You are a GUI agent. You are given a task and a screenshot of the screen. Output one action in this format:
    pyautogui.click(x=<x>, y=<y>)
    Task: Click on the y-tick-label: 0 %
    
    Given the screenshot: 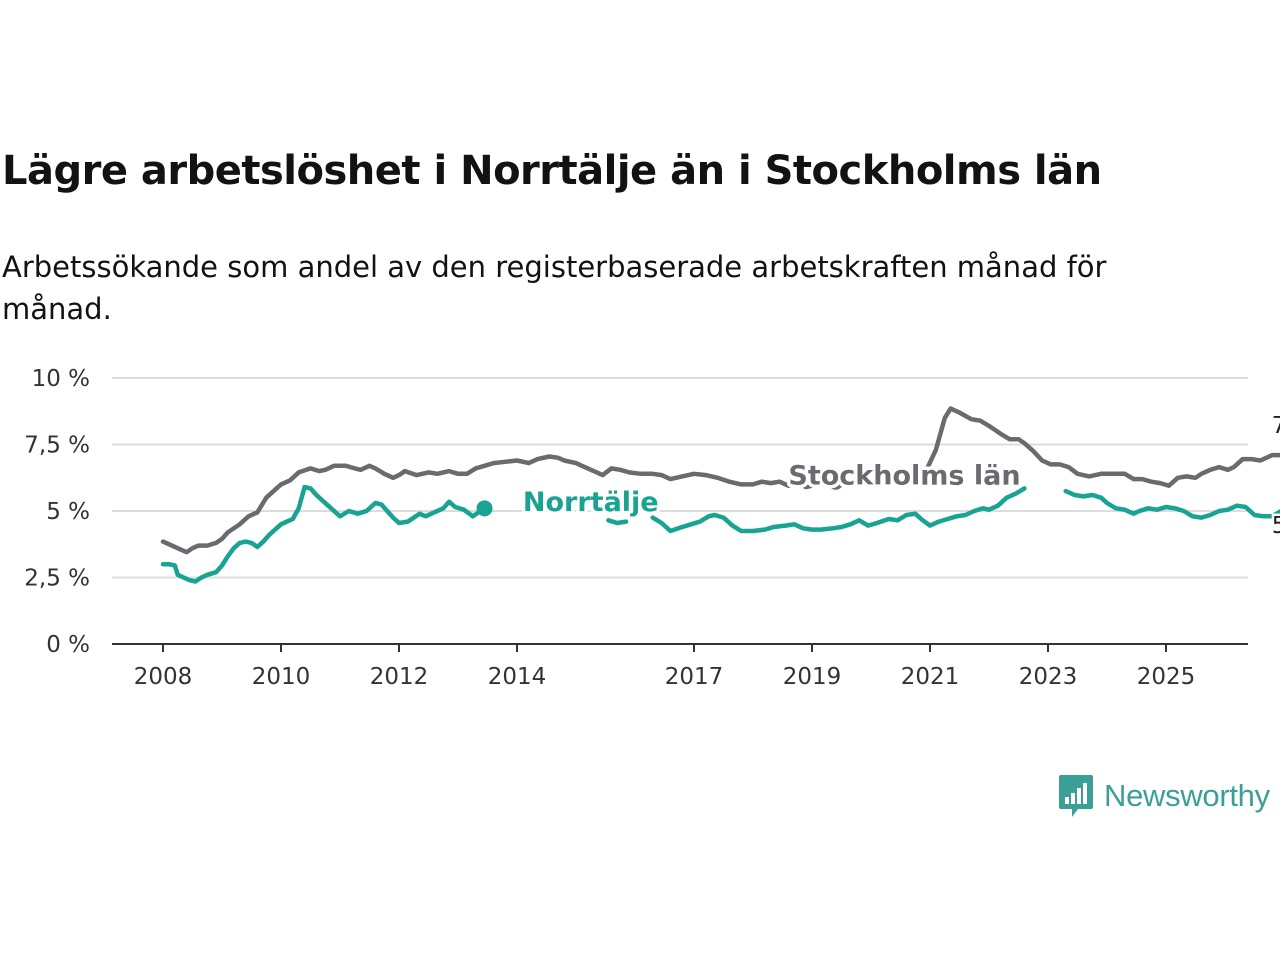 What is the action you would take?
    pyautogui.click(x=68, y=645)
    